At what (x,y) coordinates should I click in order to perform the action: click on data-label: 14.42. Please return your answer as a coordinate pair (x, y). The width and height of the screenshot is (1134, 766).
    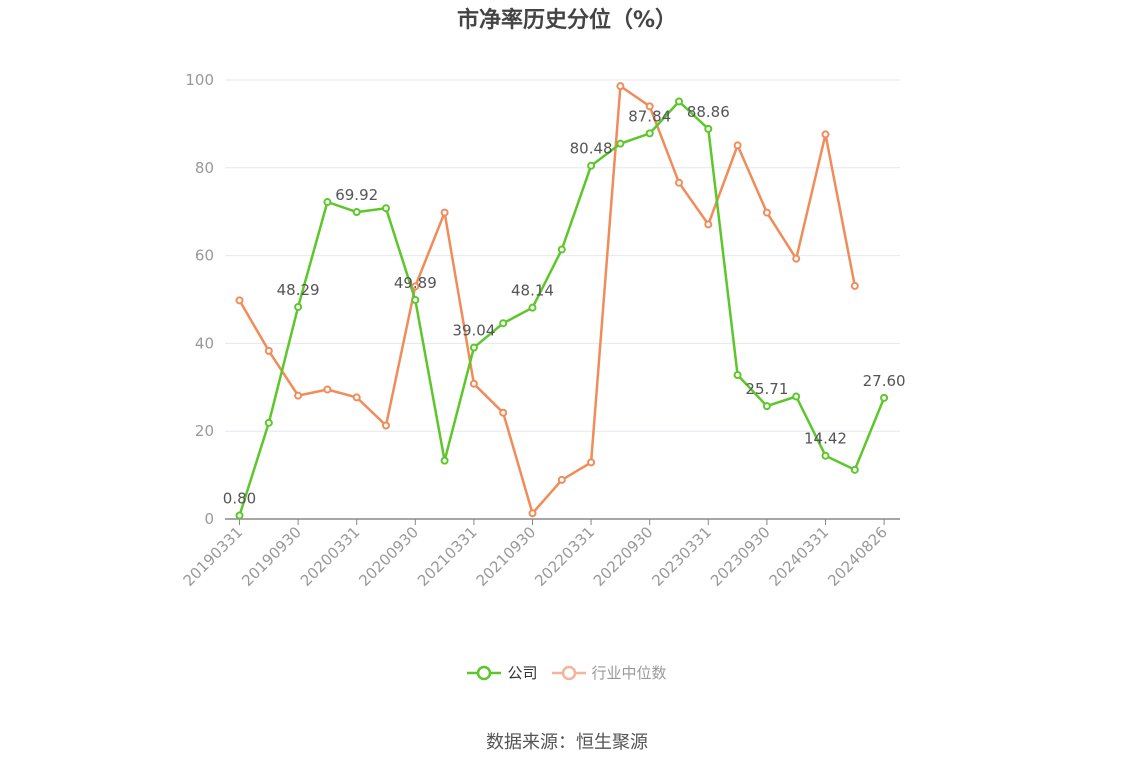
    Looking at the image, I should click on (825, 439).